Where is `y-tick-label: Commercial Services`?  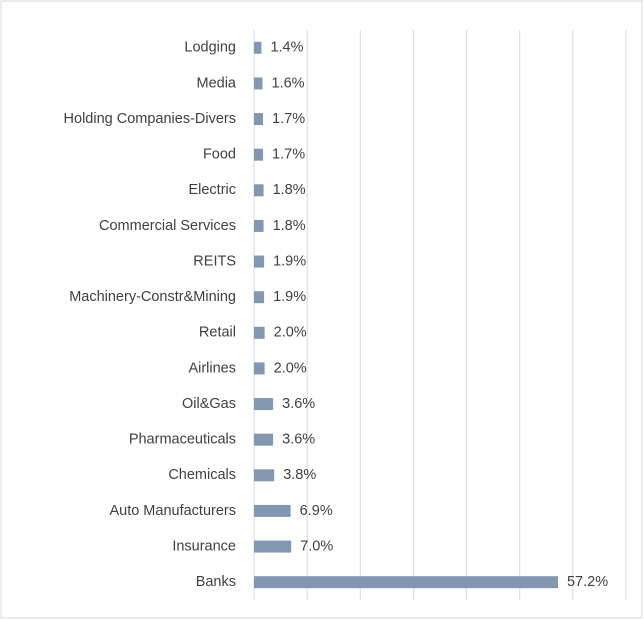
y-tick-label: Commercial Services is located at coordinates (167, 226).